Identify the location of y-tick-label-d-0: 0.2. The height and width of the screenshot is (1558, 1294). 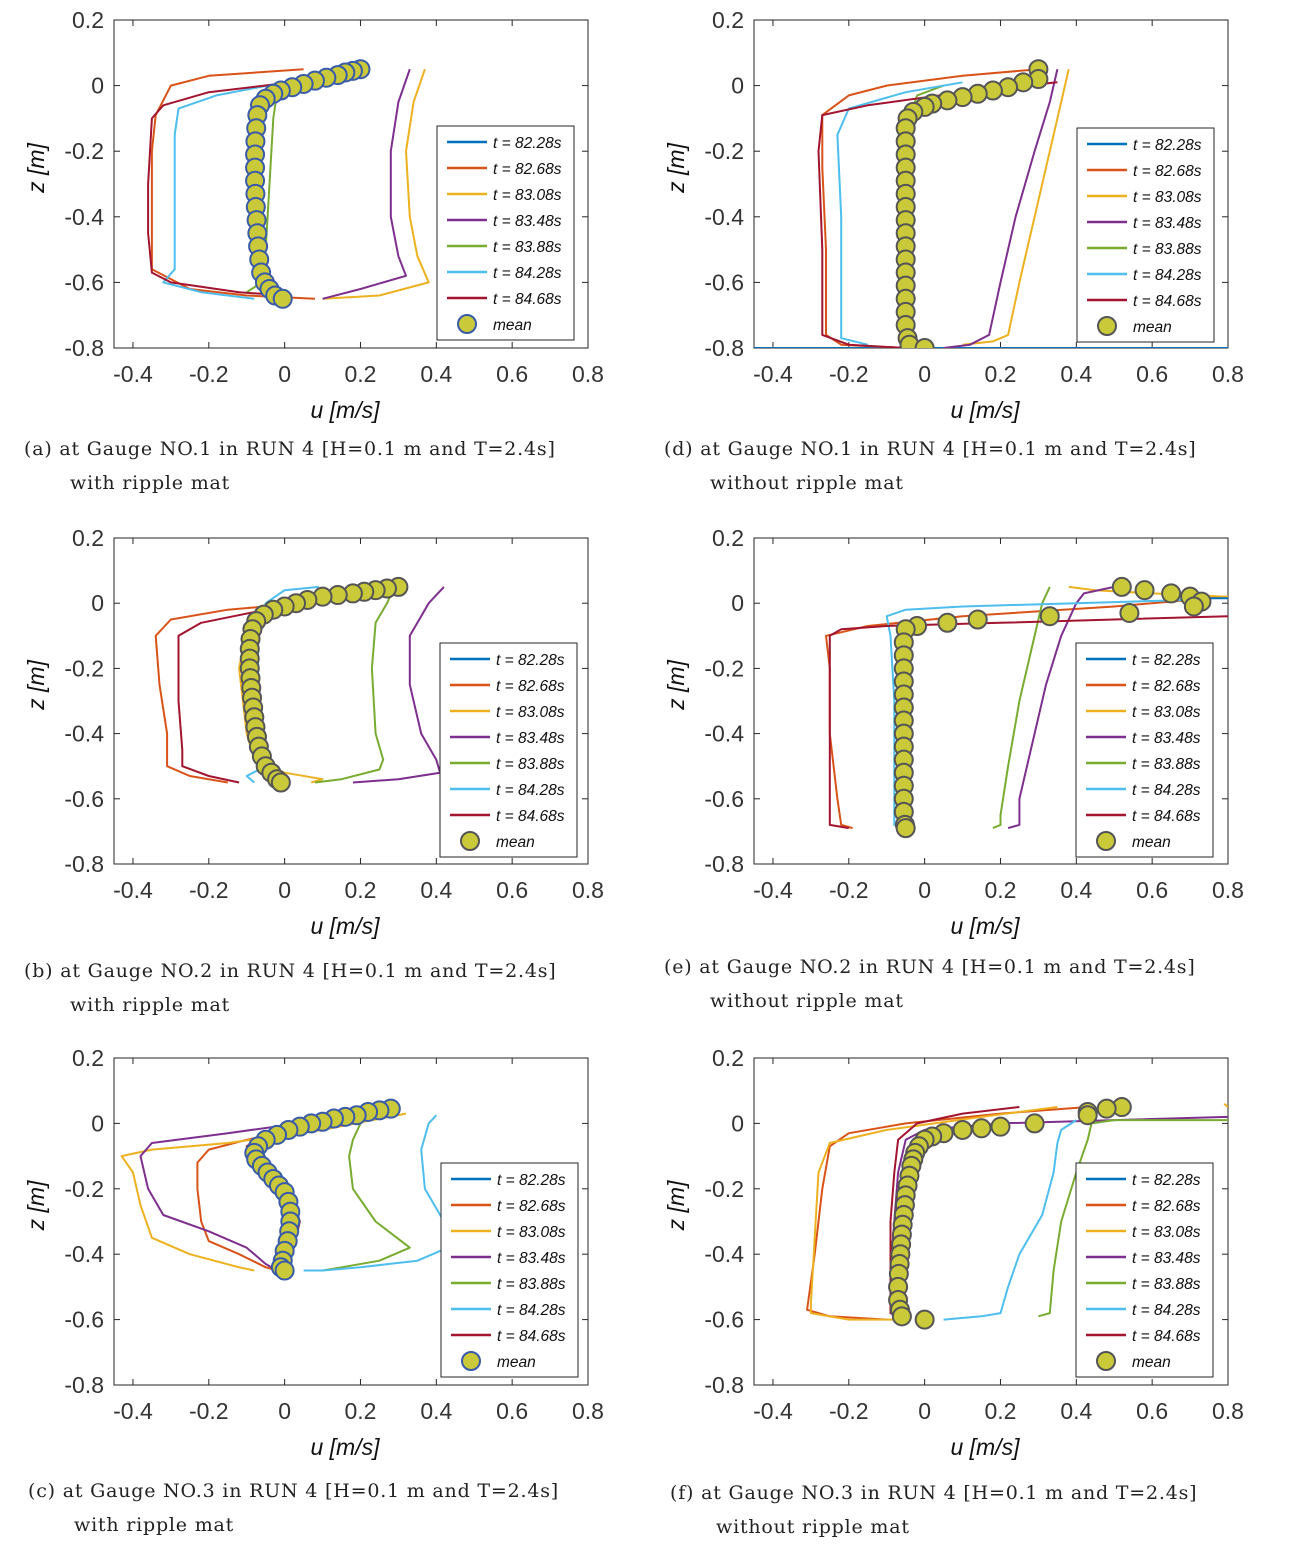
(728, 20).